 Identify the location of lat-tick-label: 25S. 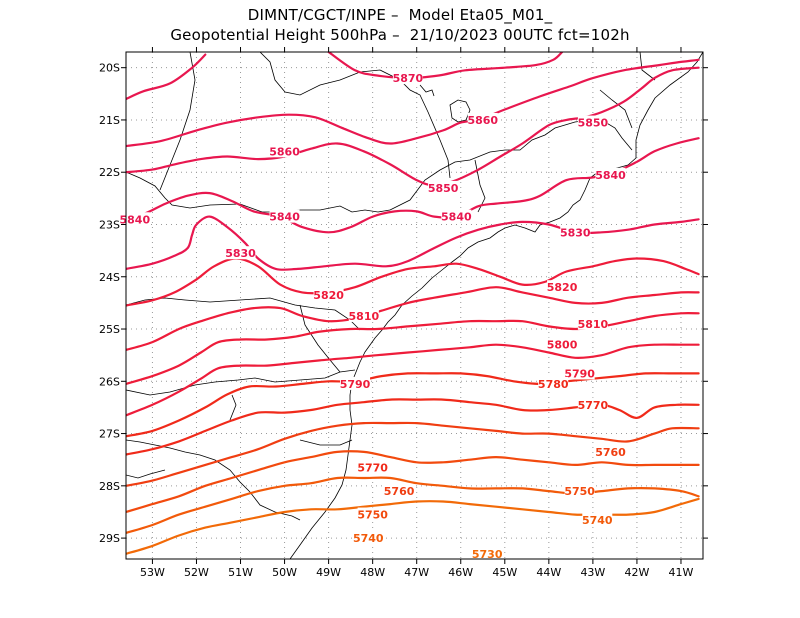
(109, 329).